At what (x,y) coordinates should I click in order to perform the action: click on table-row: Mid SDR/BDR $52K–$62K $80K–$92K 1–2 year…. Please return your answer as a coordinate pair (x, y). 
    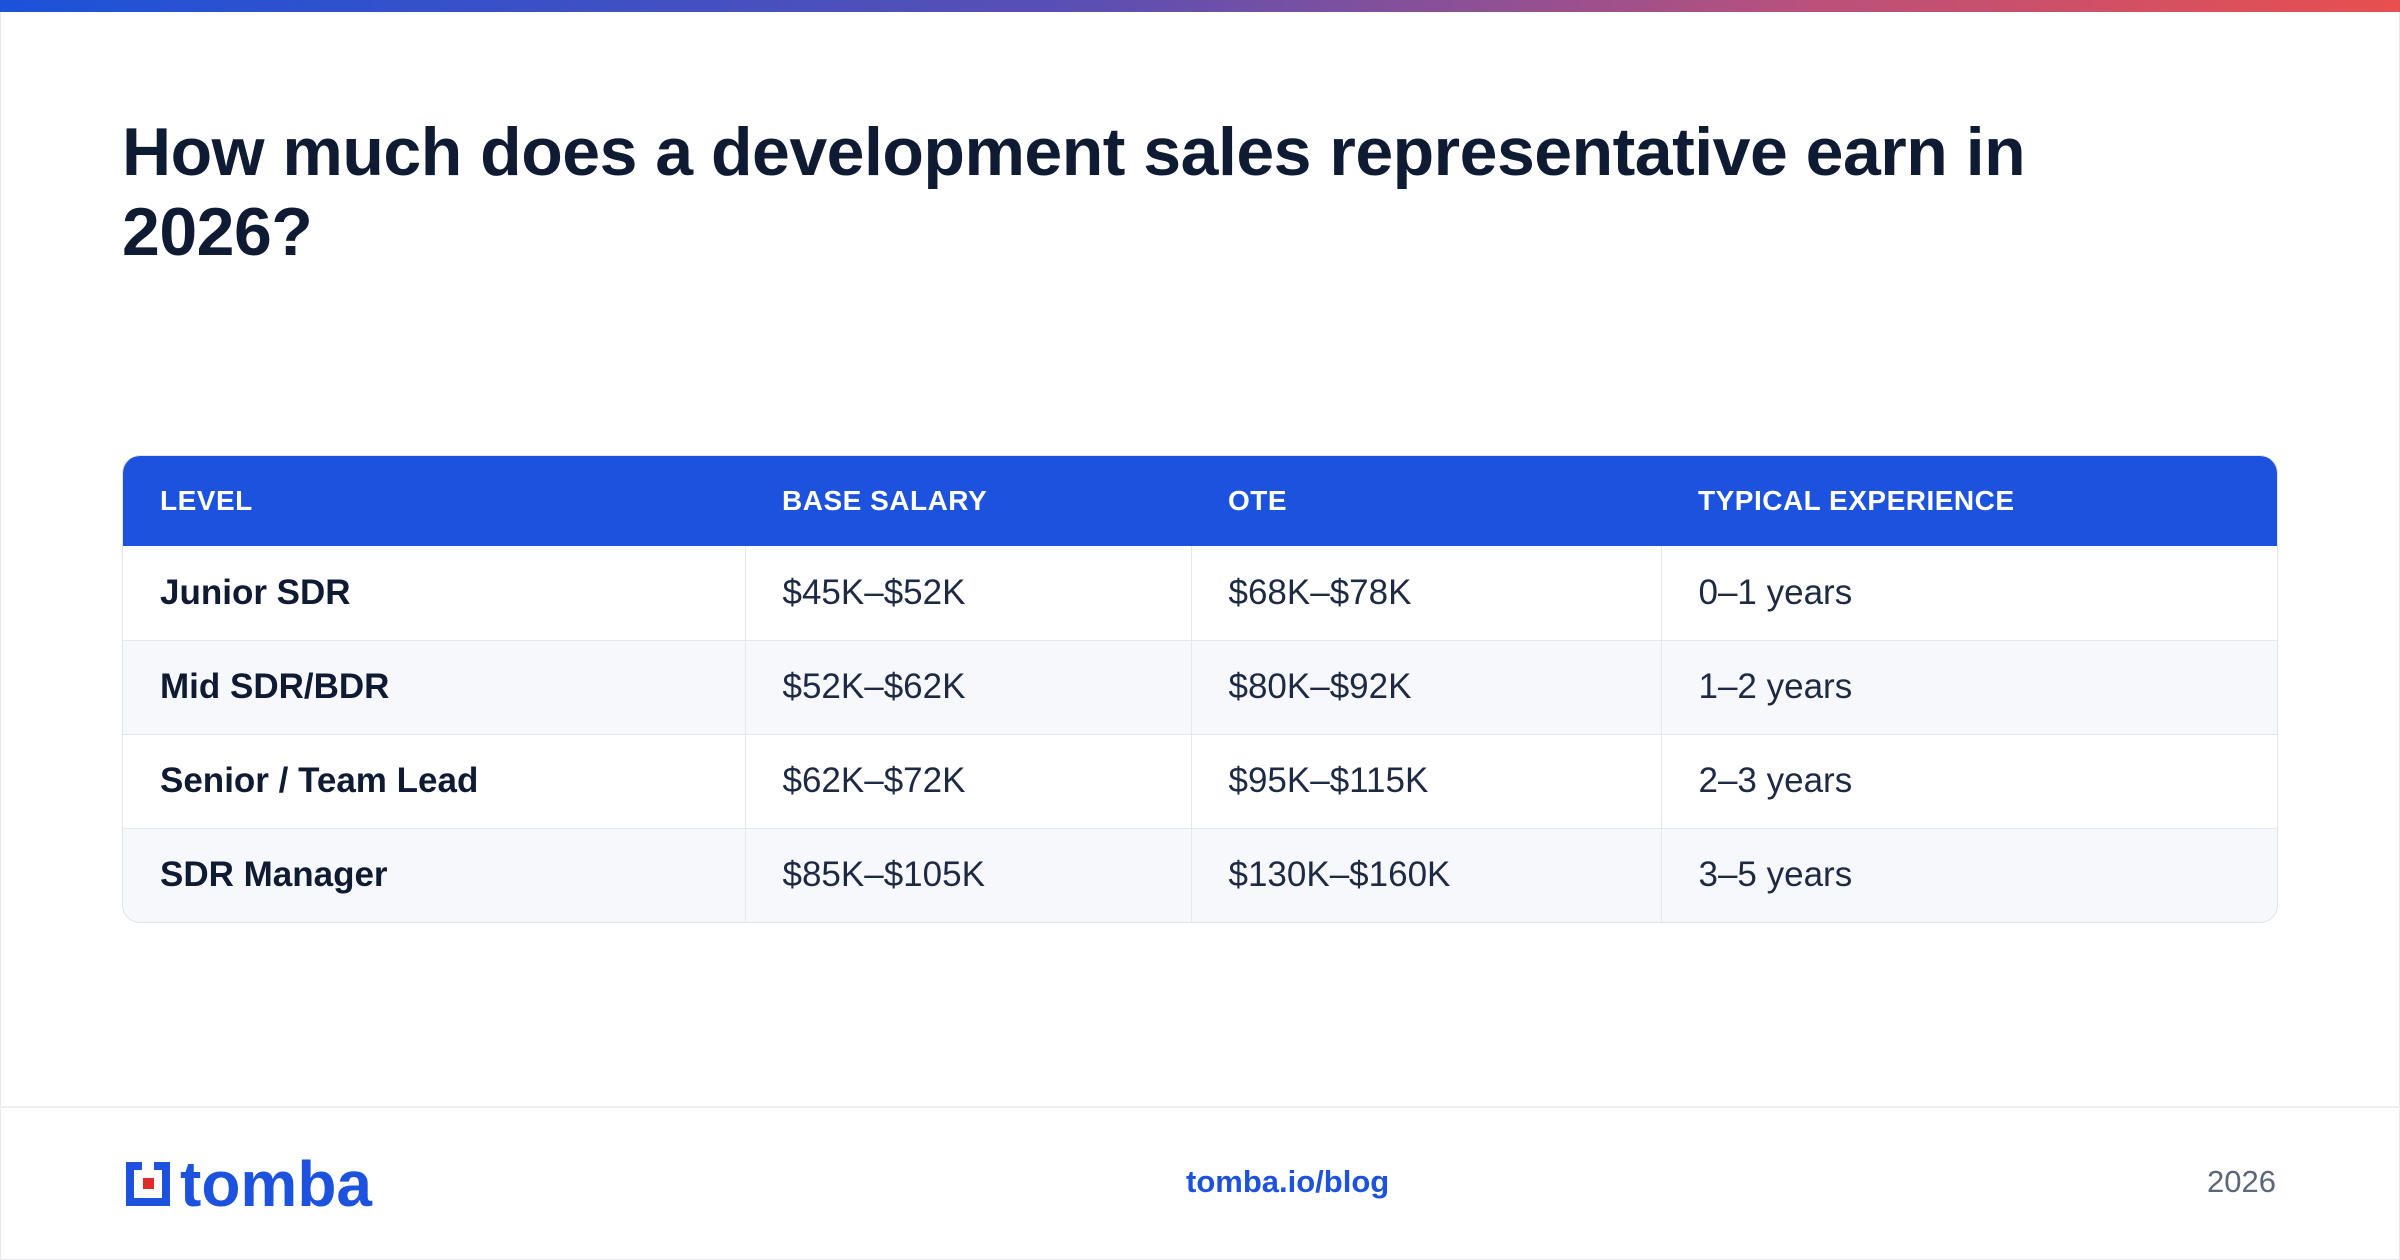
    Looking at the image, I should click on (1200, 686).